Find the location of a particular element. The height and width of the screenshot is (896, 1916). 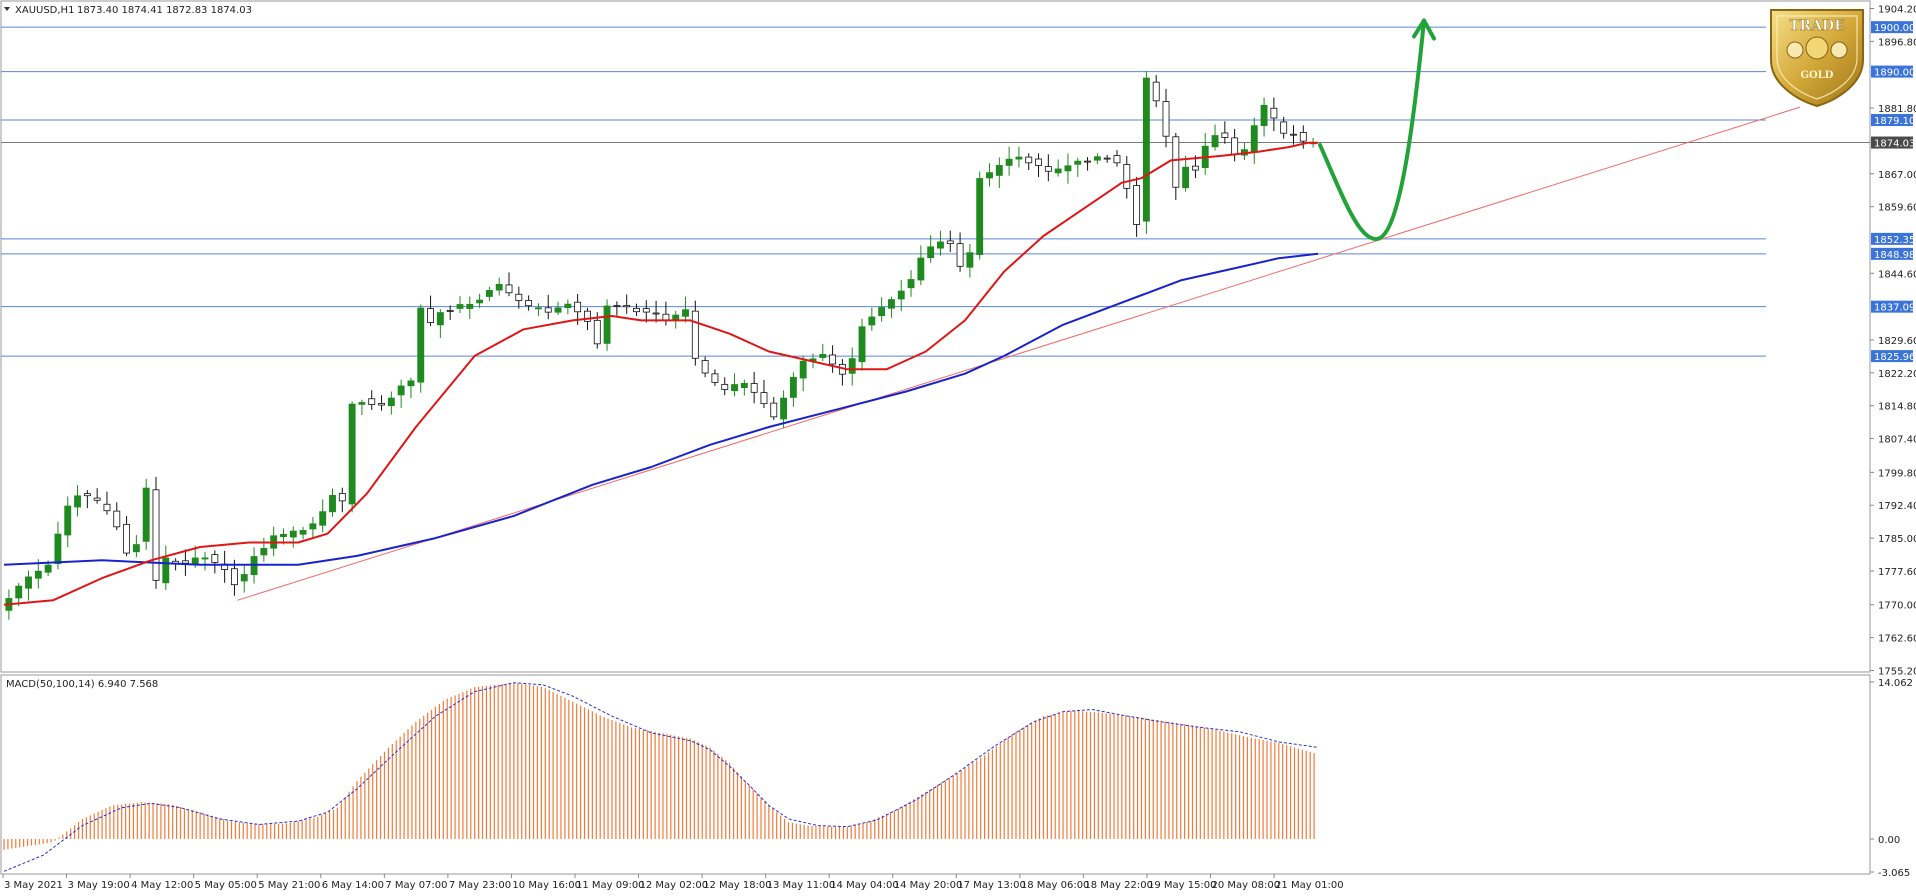

y-tick-label: 1755.20 is located at coordinates (1897, 672).